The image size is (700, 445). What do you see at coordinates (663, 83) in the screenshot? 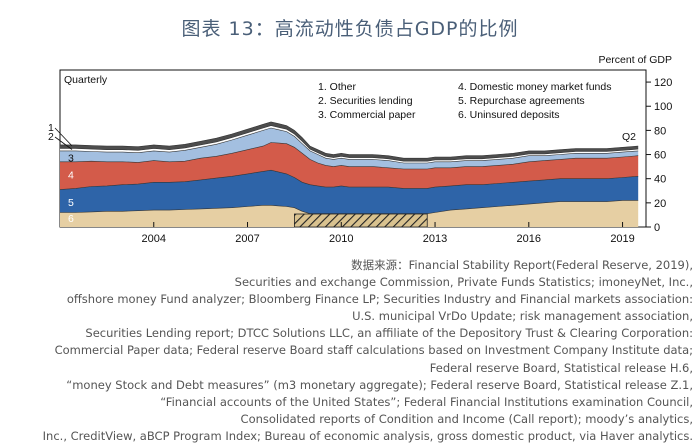
I see `y-tick-label: 120` at bounding box center [663, 83].